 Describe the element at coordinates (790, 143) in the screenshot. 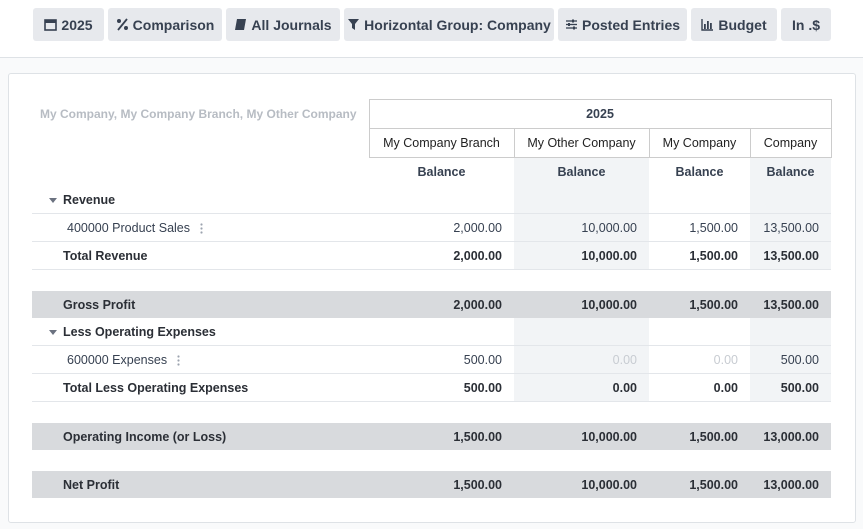

I see `column-header: Company` at that location.